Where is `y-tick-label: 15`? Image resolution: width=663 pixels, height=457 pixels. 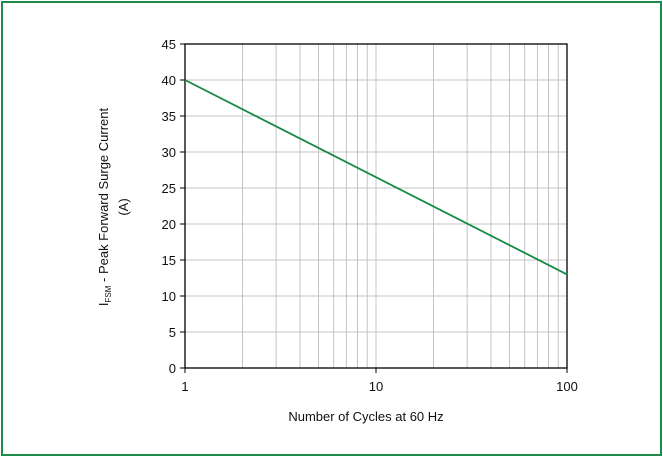 y-tick-label: 15 is located at coordinates (169, 260).